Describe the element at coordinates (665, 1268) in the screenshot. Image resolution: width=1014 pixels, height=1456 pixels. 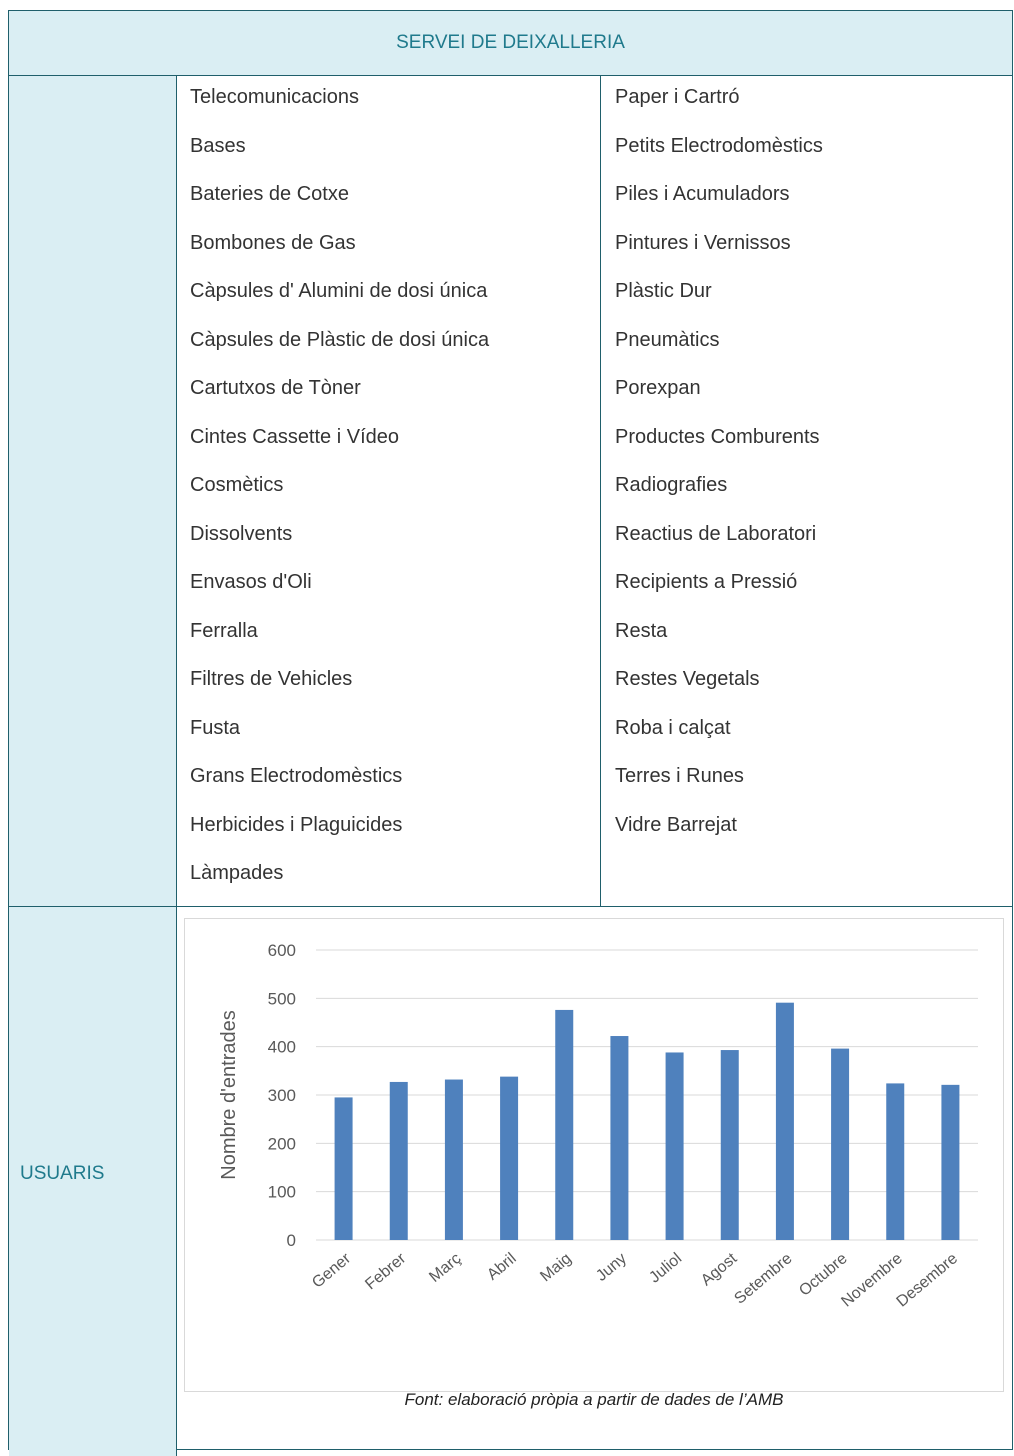
I see `x-tick-label: Juliol` at that location.